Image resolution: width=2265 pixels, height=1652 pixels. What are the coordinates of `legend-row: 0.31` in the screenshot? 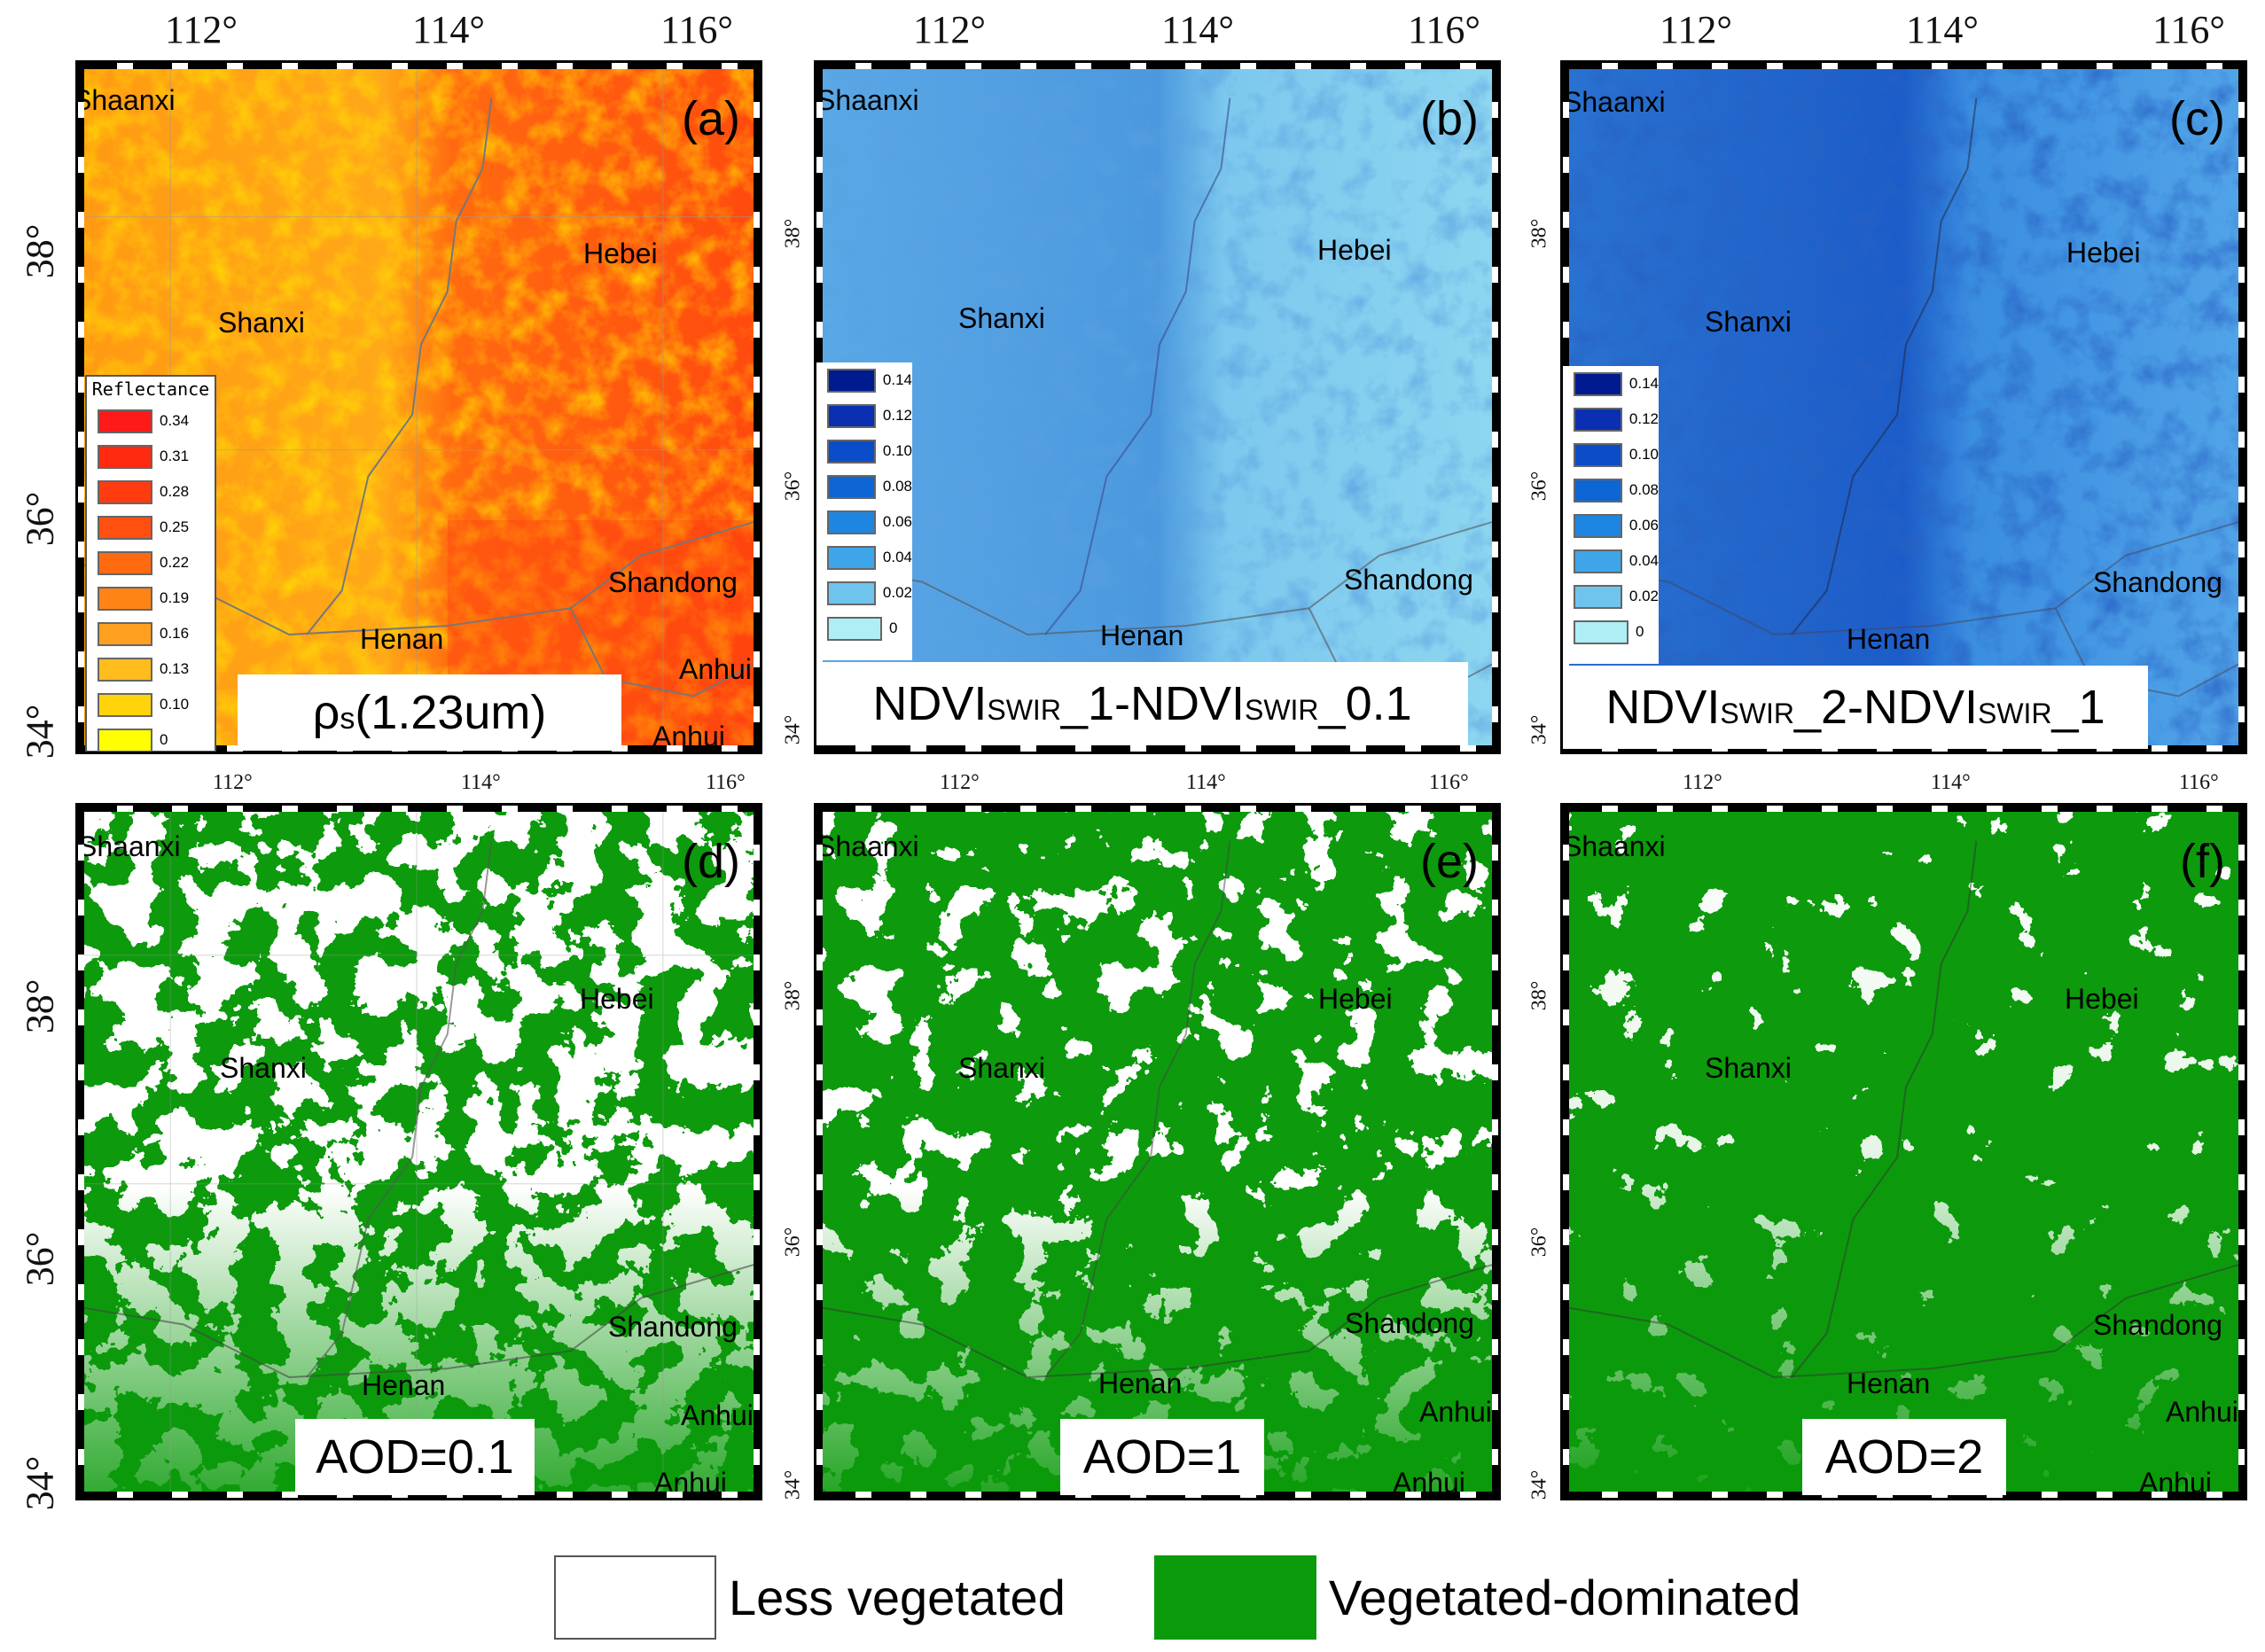 It's located at (151, 456).